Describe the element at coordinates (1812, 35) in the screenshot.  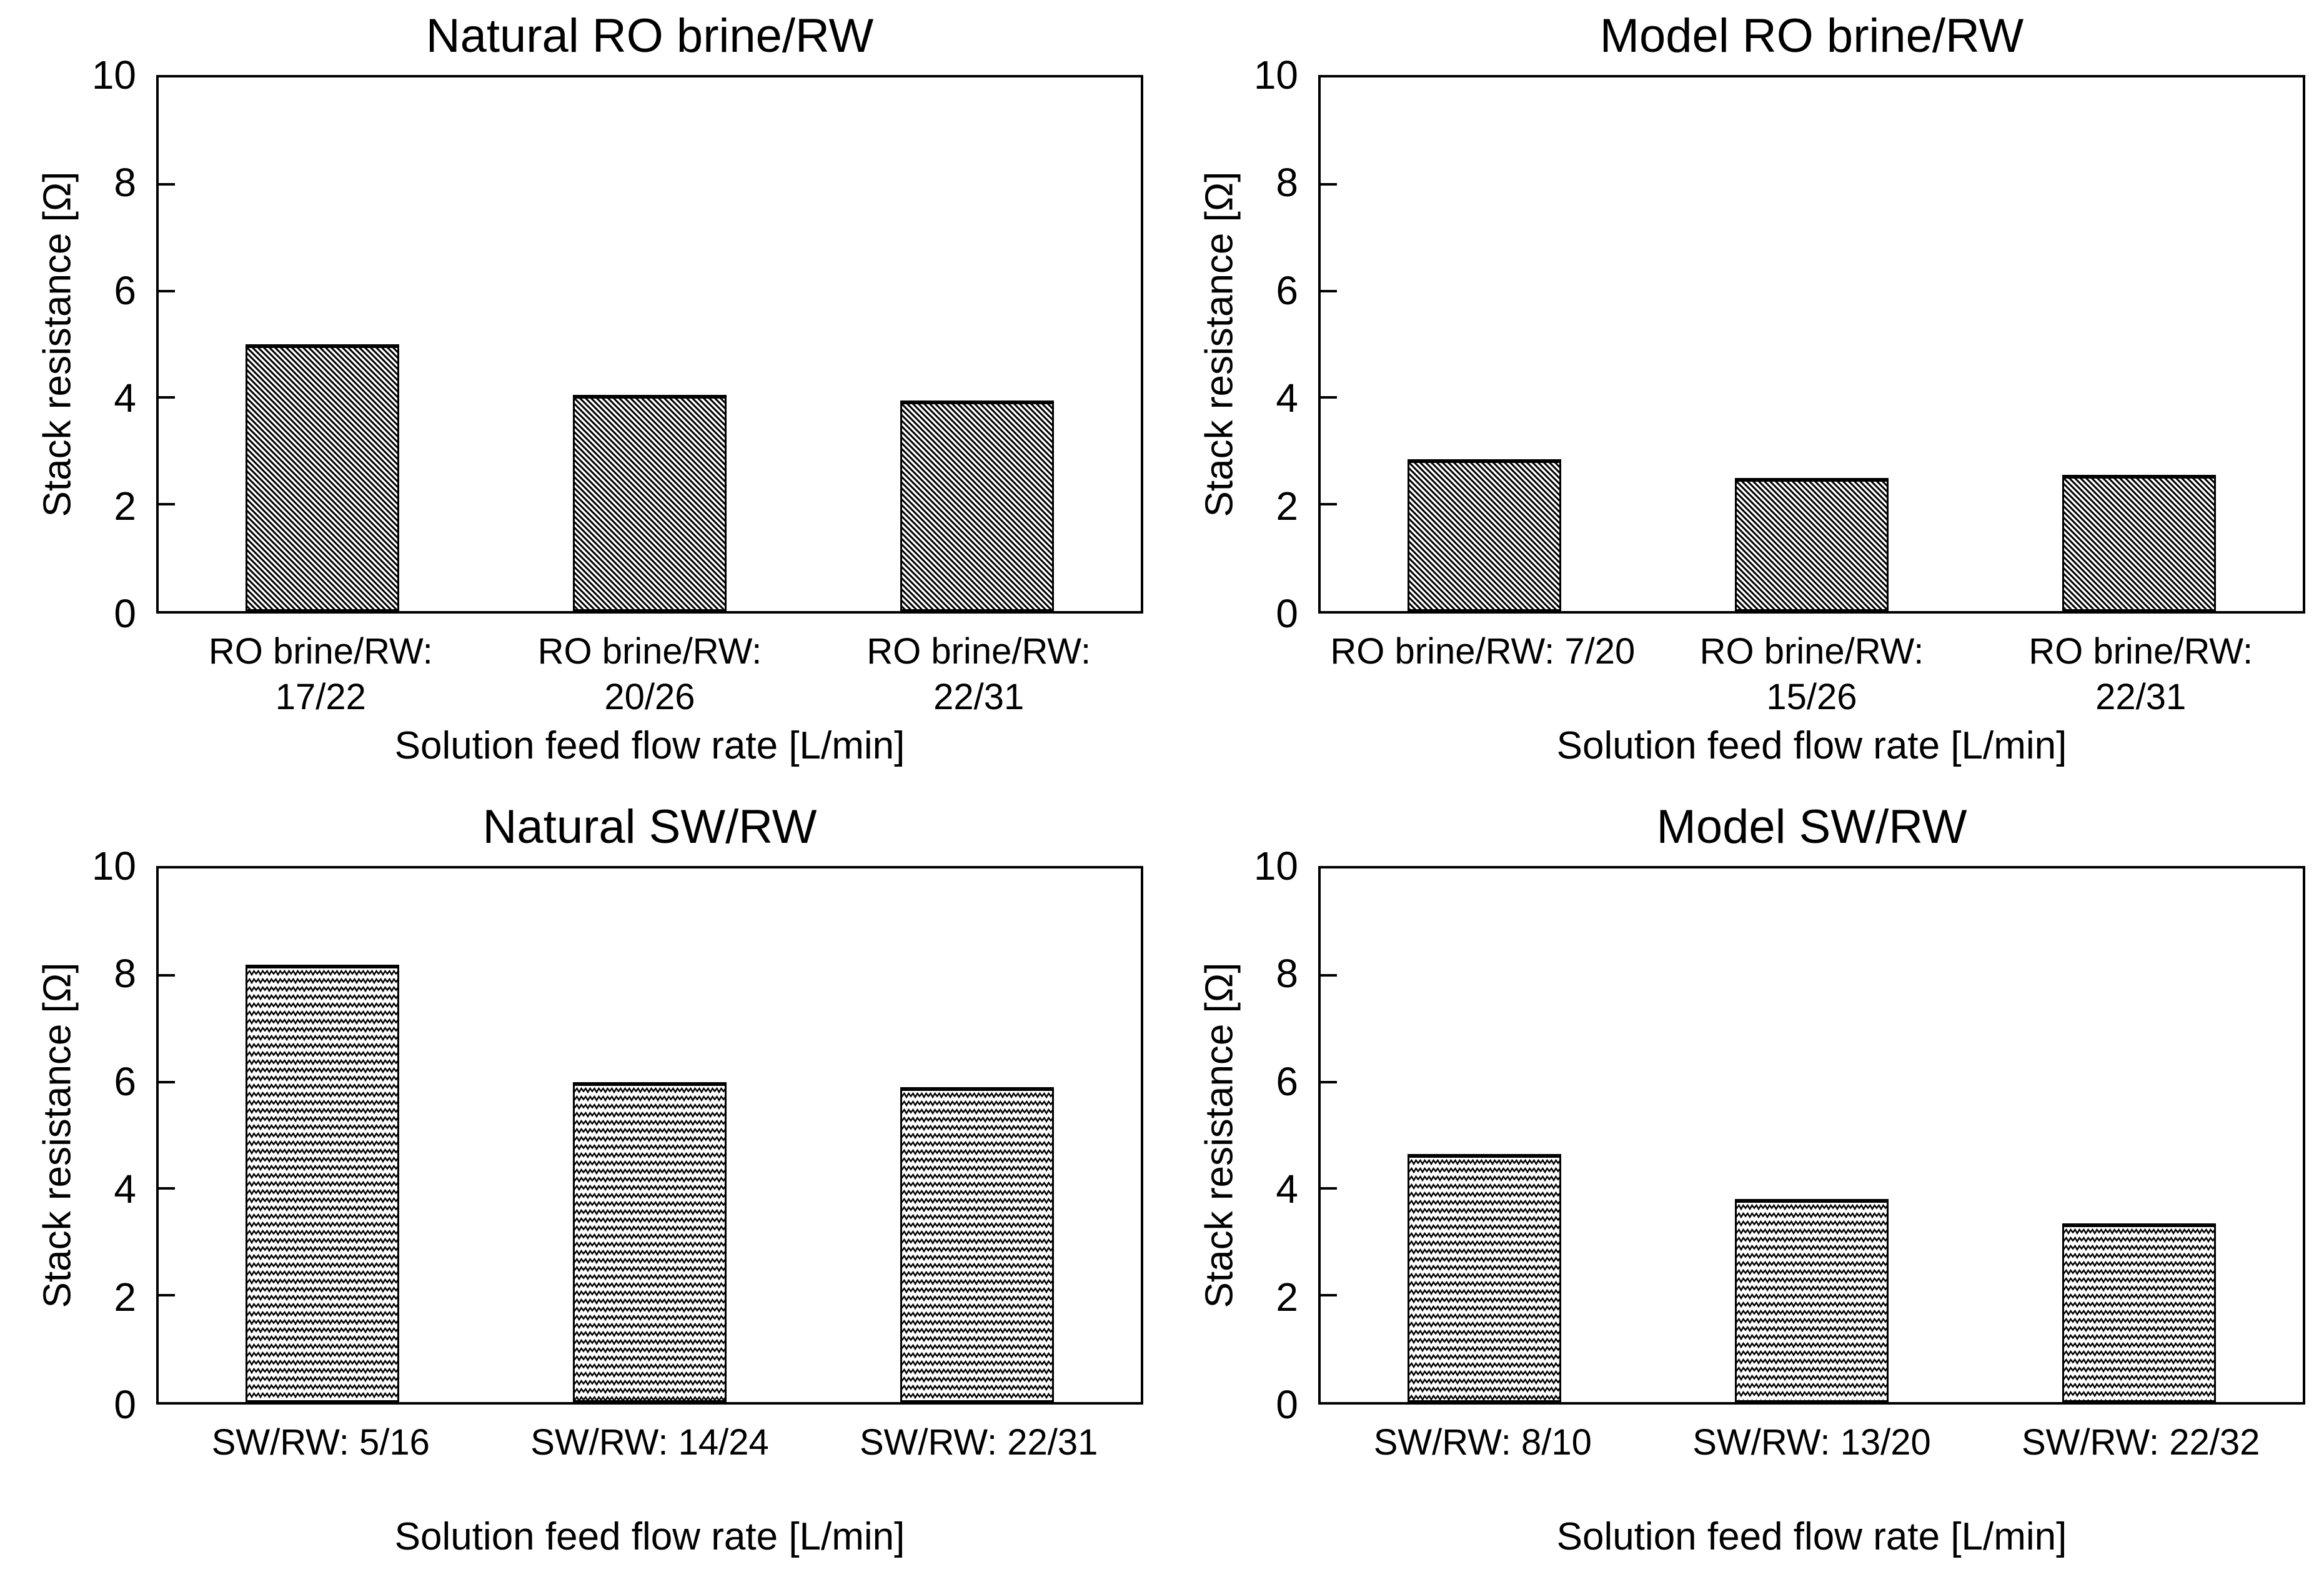
I see `chart-title: Model RO brine/RW` at that location.